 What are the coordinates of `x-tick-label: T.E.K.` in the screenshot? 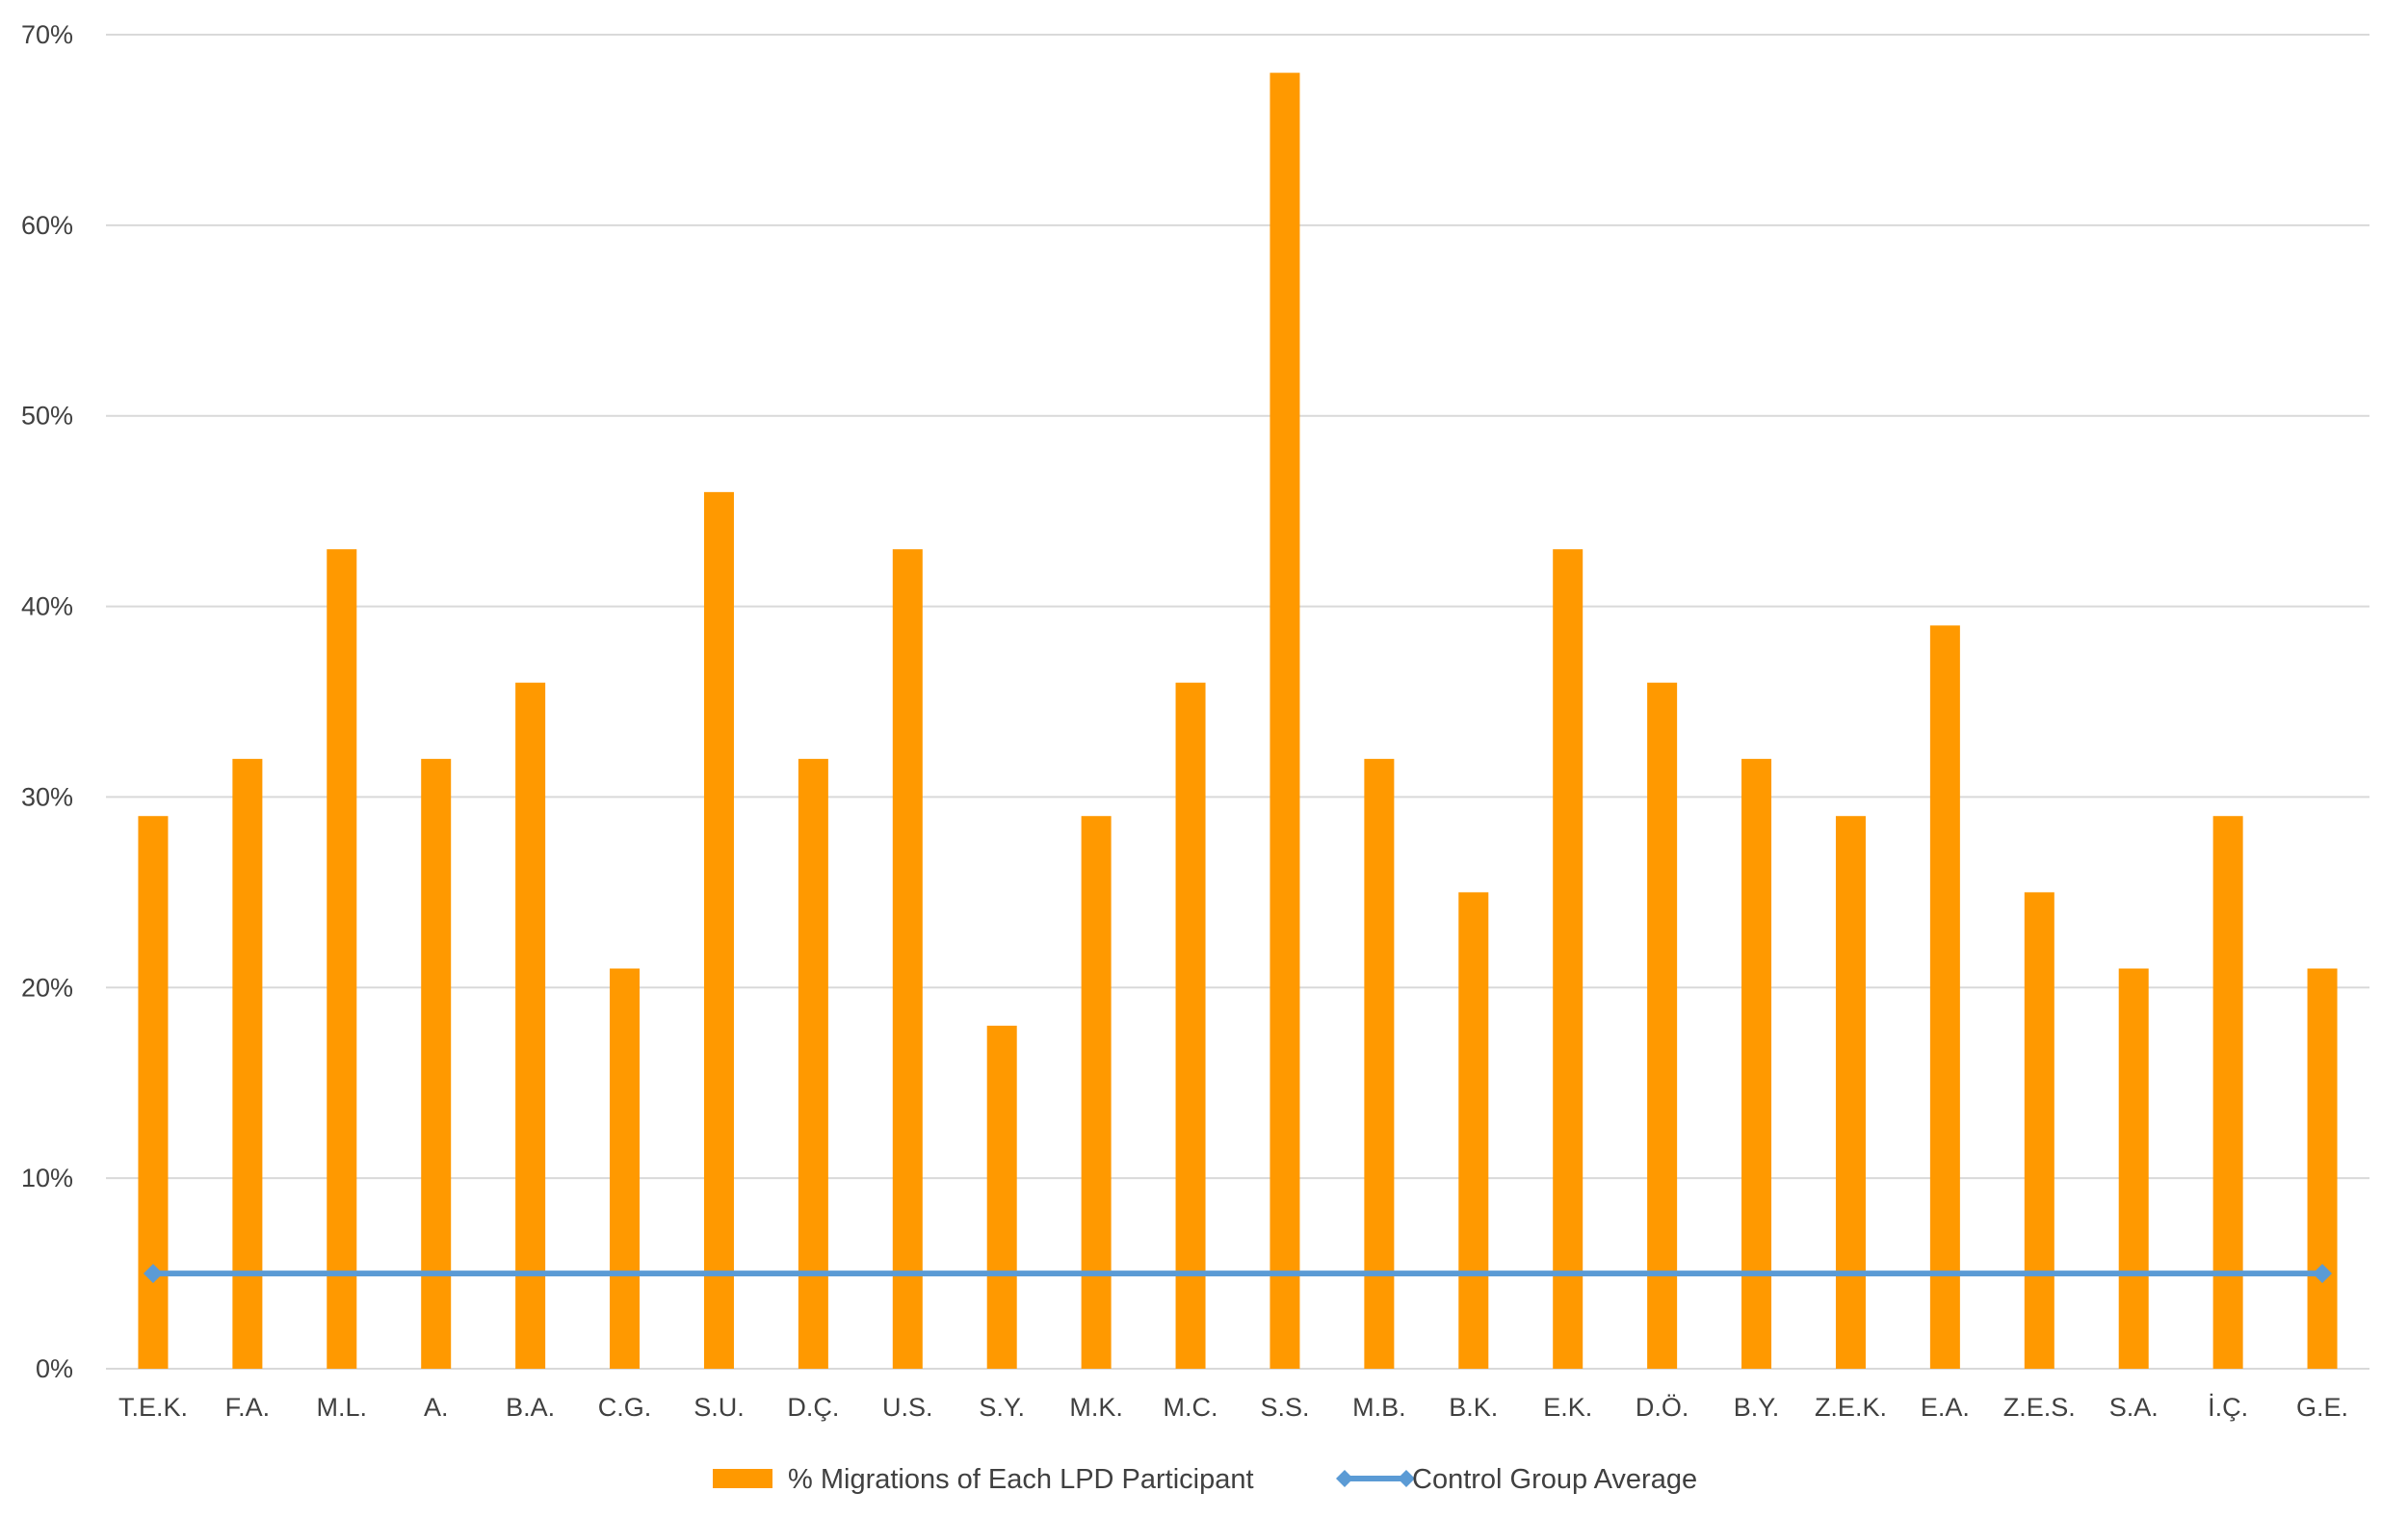 It's located at (153, 1407).